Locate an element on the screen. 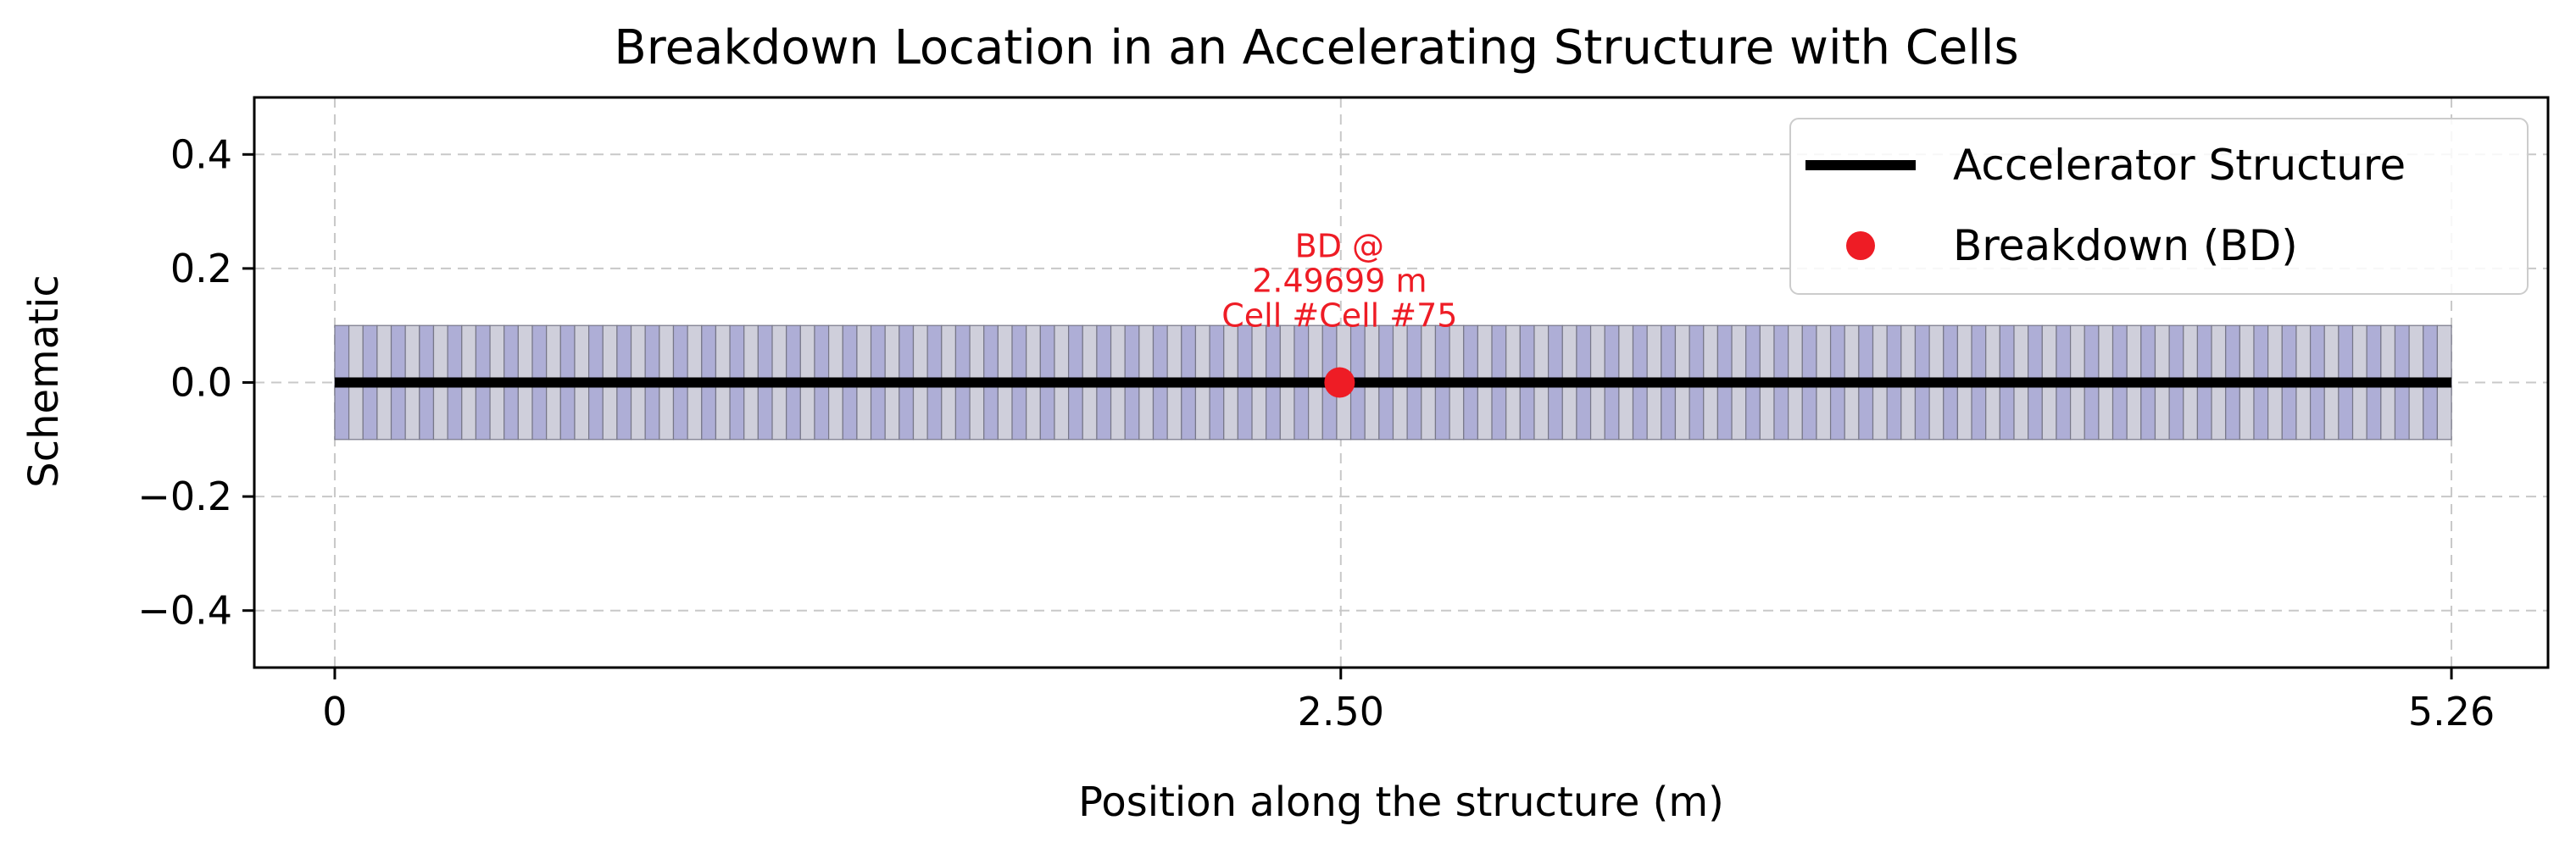 The height and width of the screenshot is (848, 2576). annotation-line-1: BD @ is located at coordinates (1339, 246).